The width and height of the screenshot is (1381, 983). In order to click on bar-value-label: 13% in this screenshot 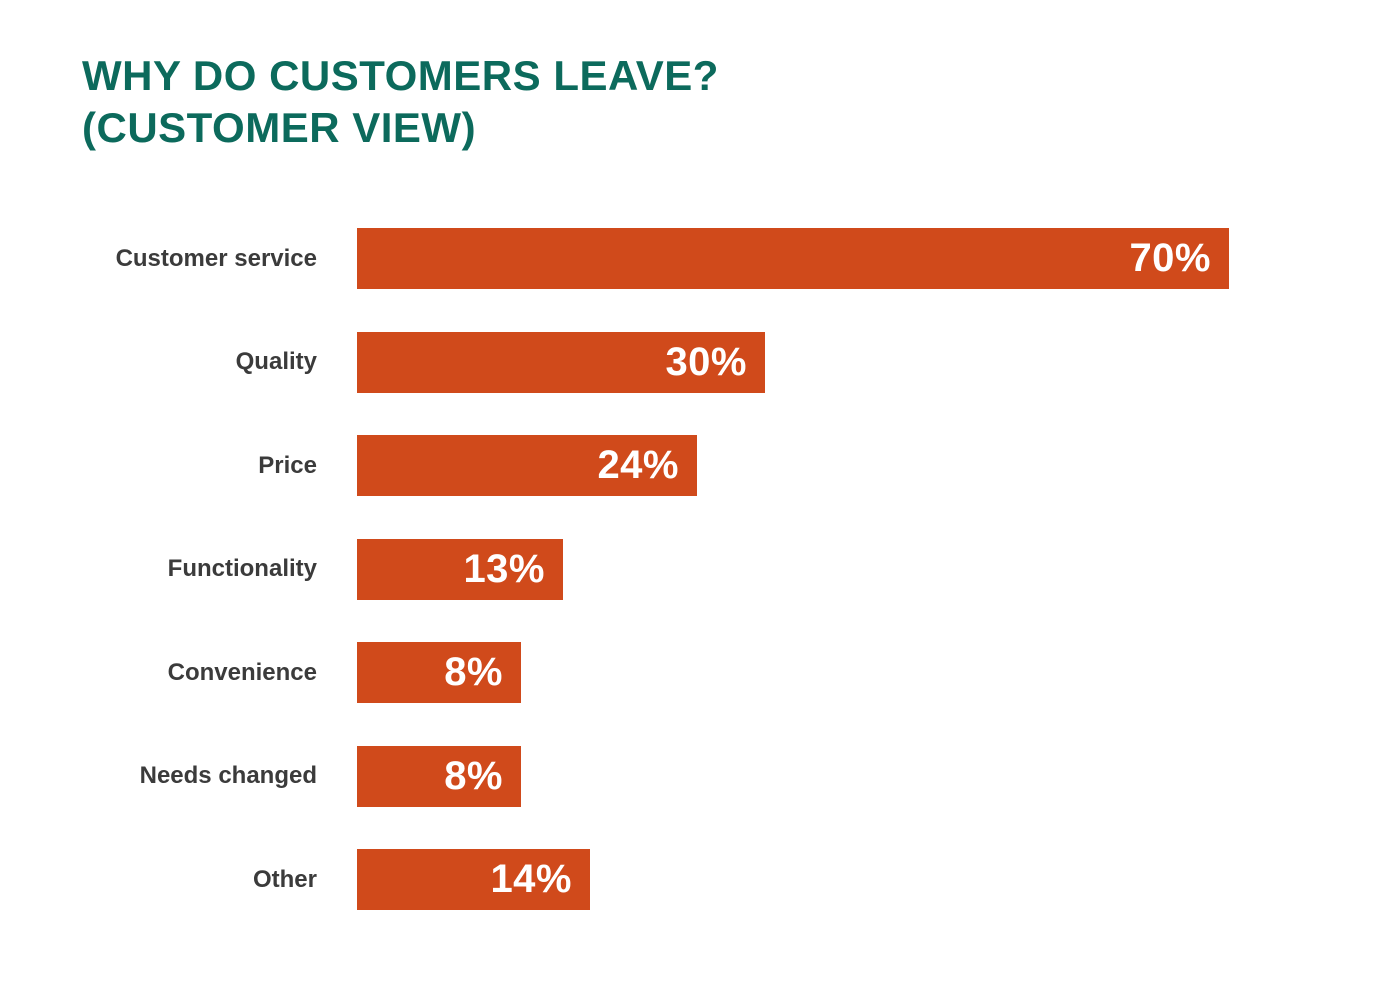, I will do `click(504, 568)`.